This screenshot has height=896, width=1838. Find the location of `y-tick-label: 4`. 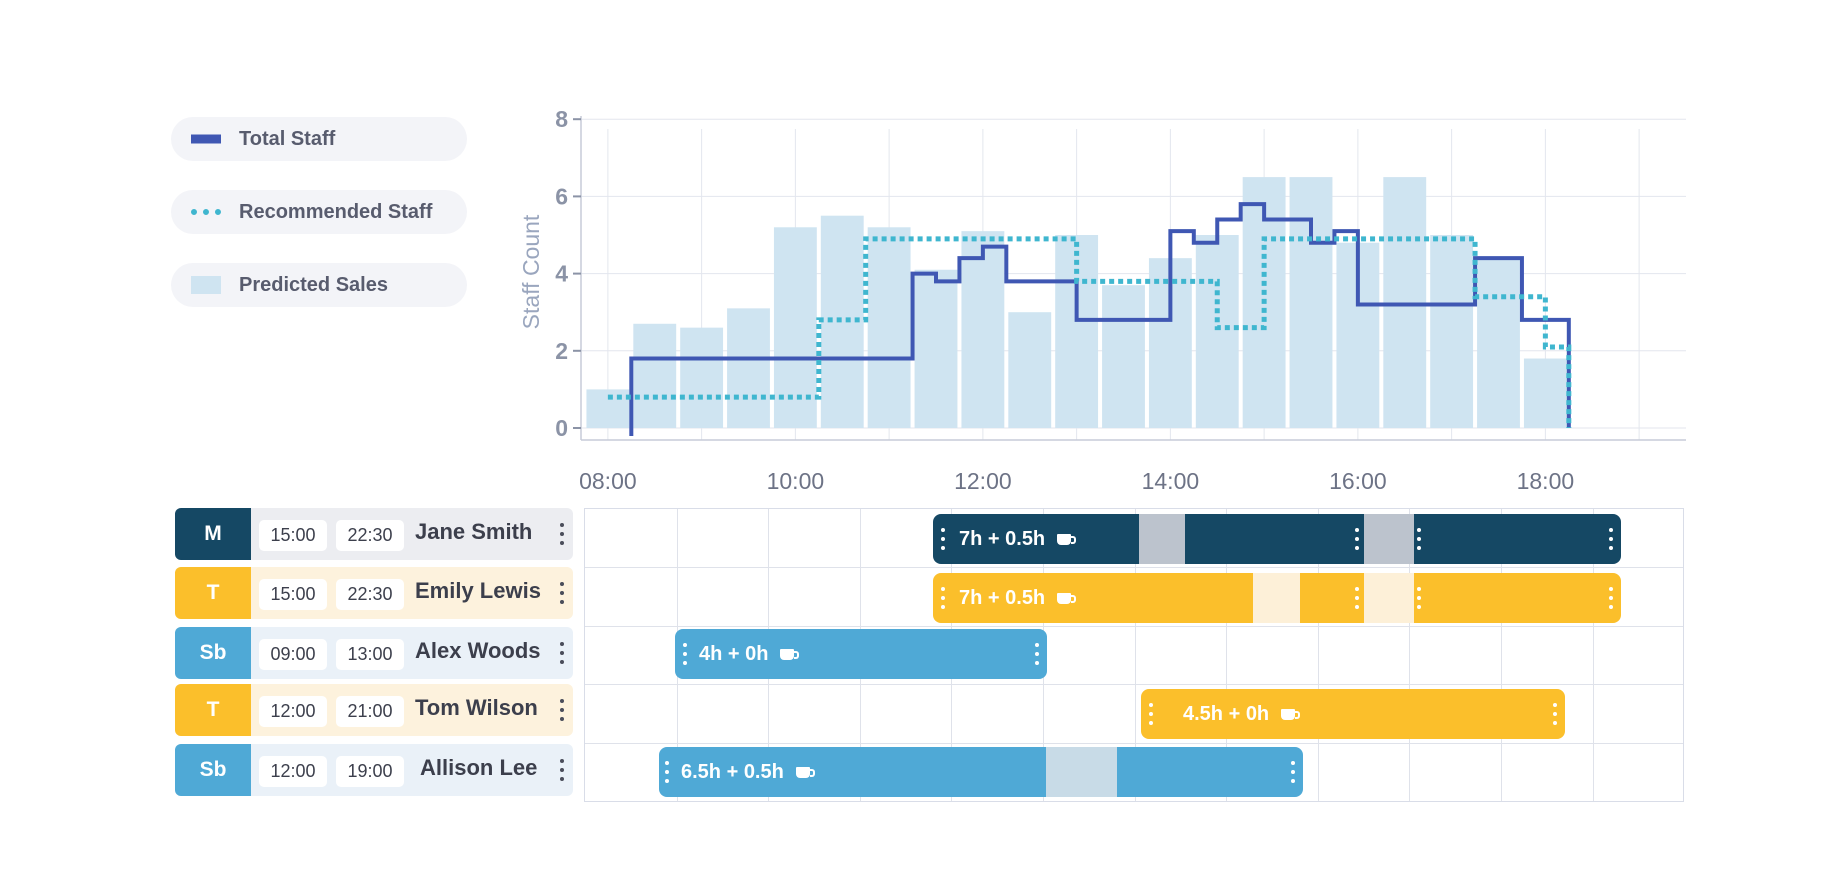

y-tick-label: 4 is located at coordinates (561, 274).